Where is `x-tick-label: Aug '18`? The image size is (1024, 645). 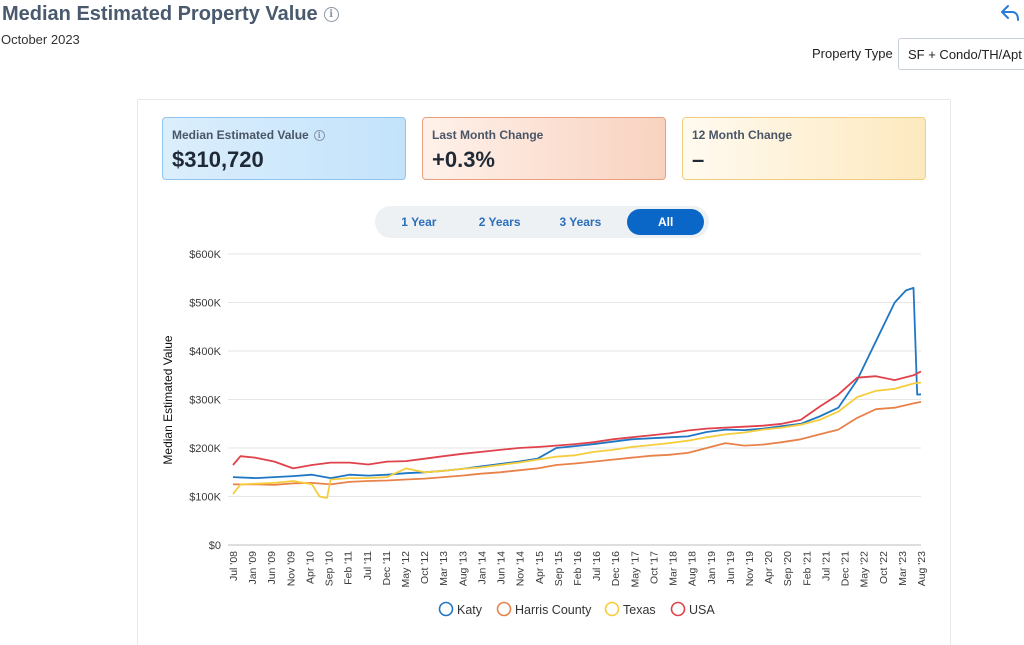
x-tick-label: Aug '18 is located at coordinates (693, 568).